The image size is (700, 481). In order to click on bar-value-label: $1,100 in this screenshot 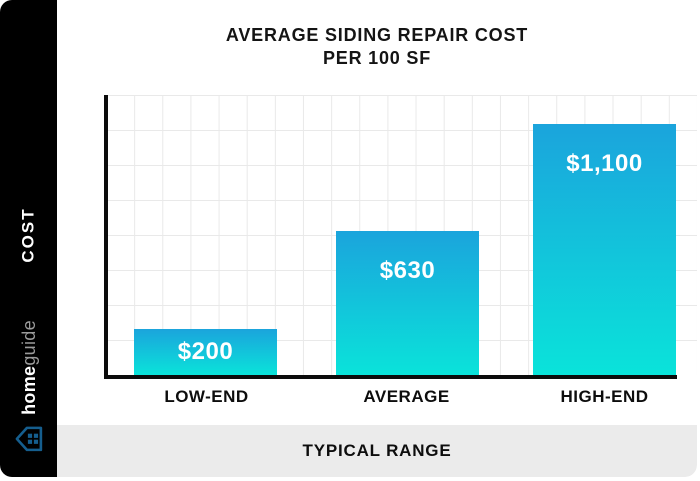, I will do `click(604, 163)`.